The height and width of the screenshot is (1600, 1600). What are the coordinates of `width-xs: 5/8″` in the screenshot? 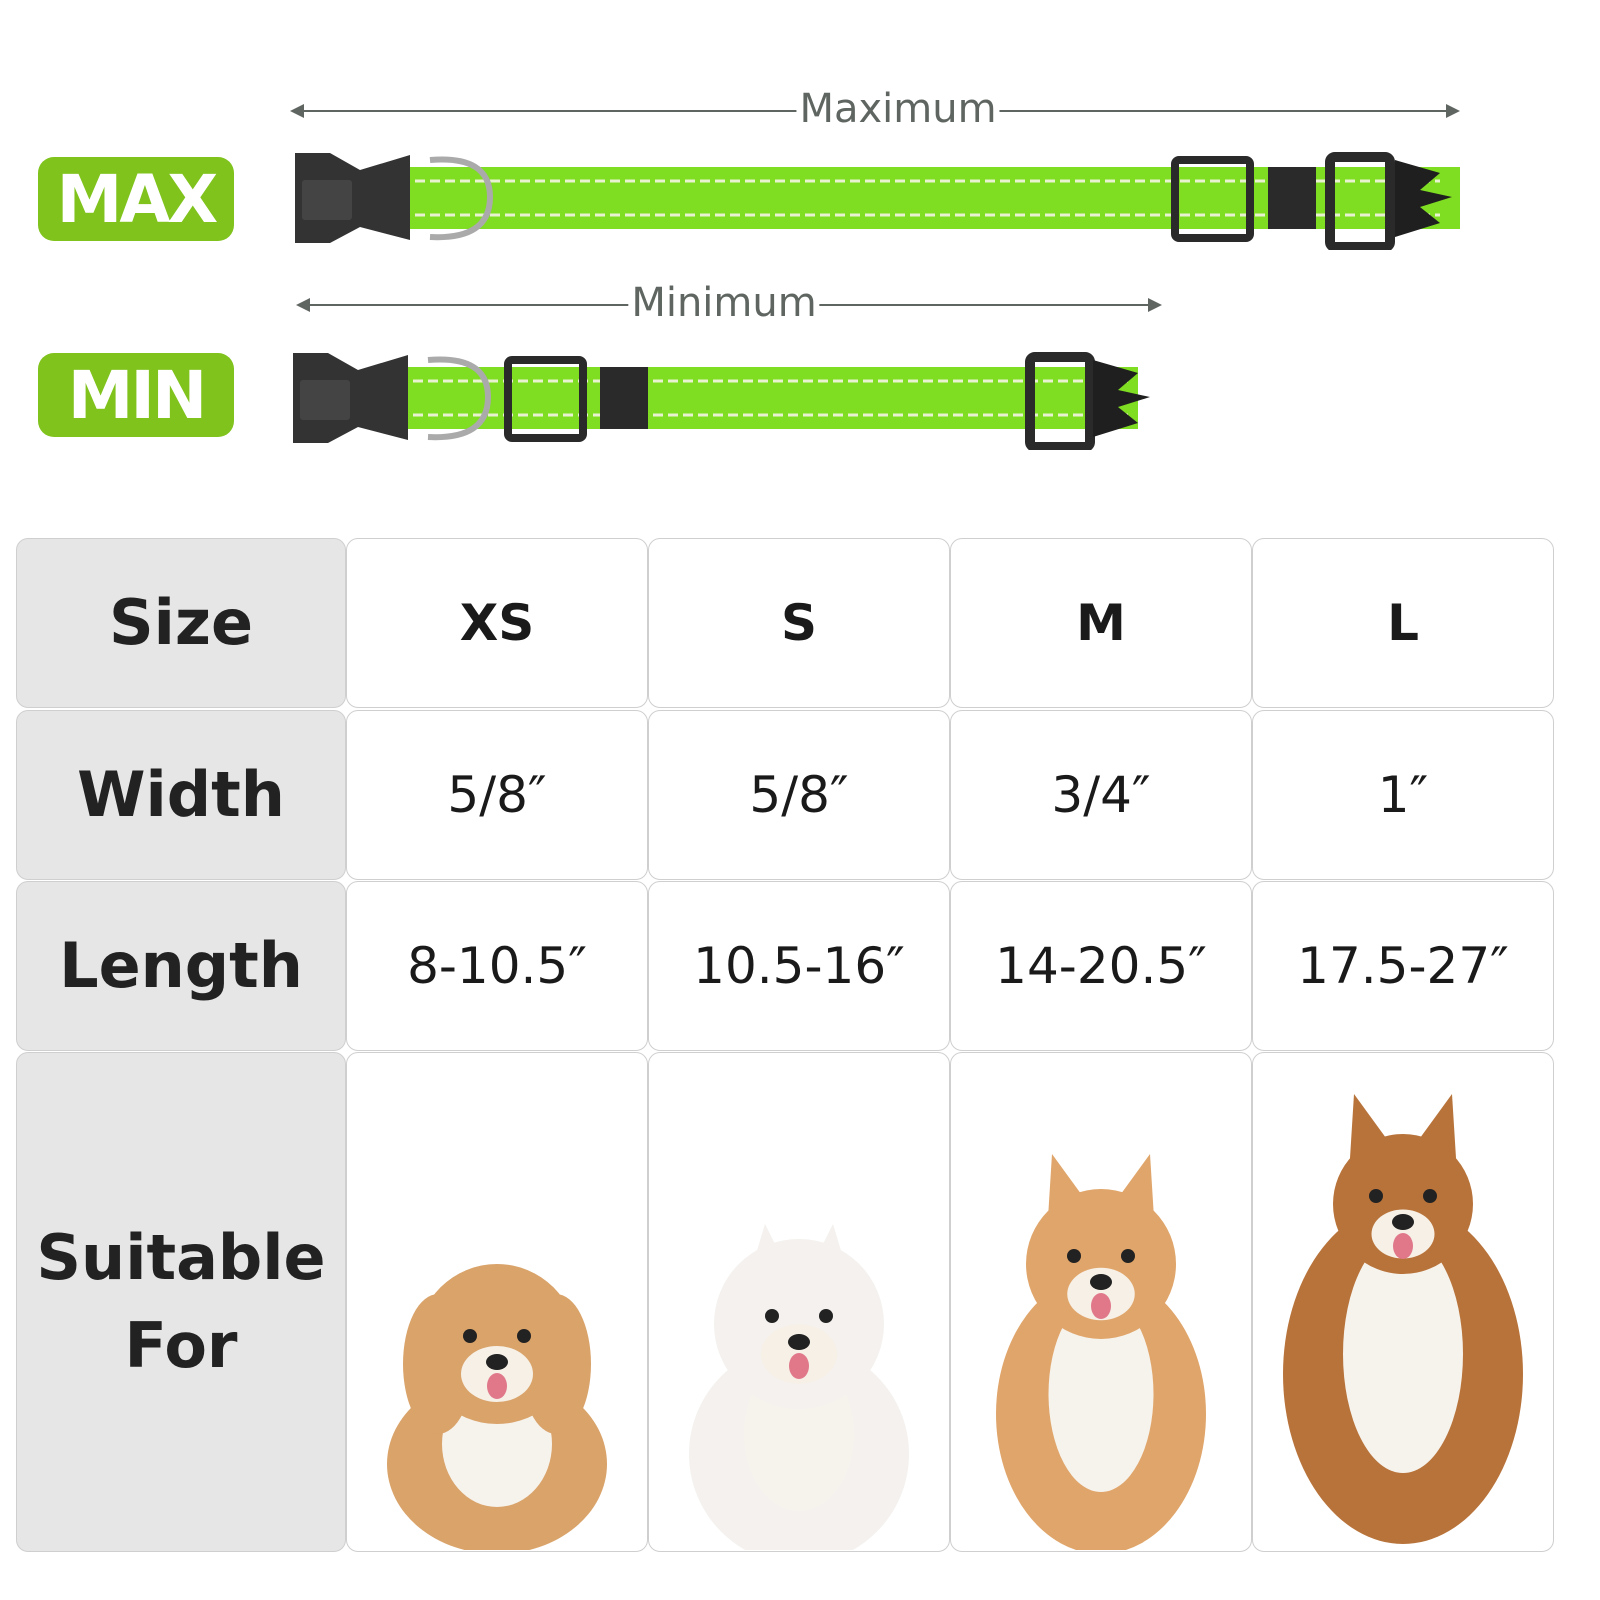 It's located at (497, 795).